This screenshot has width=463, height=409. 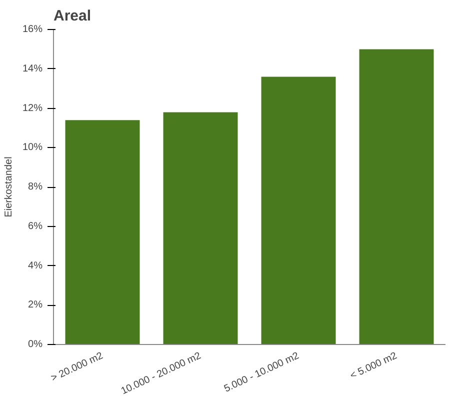 What do you see at coordinates (35, 344) in the screenshot?
I see `y-tick-label: 0%` at bounding box center [35, 344].